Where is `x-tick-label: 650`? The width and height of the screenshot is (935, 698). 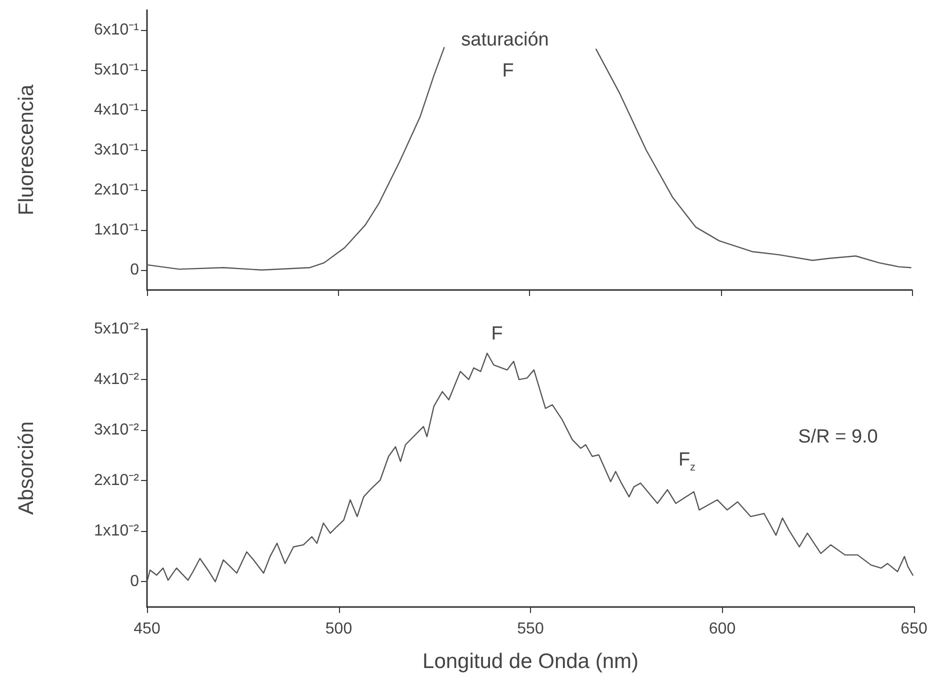 x-tick-label: 650 is located at coordinates (914, 629).